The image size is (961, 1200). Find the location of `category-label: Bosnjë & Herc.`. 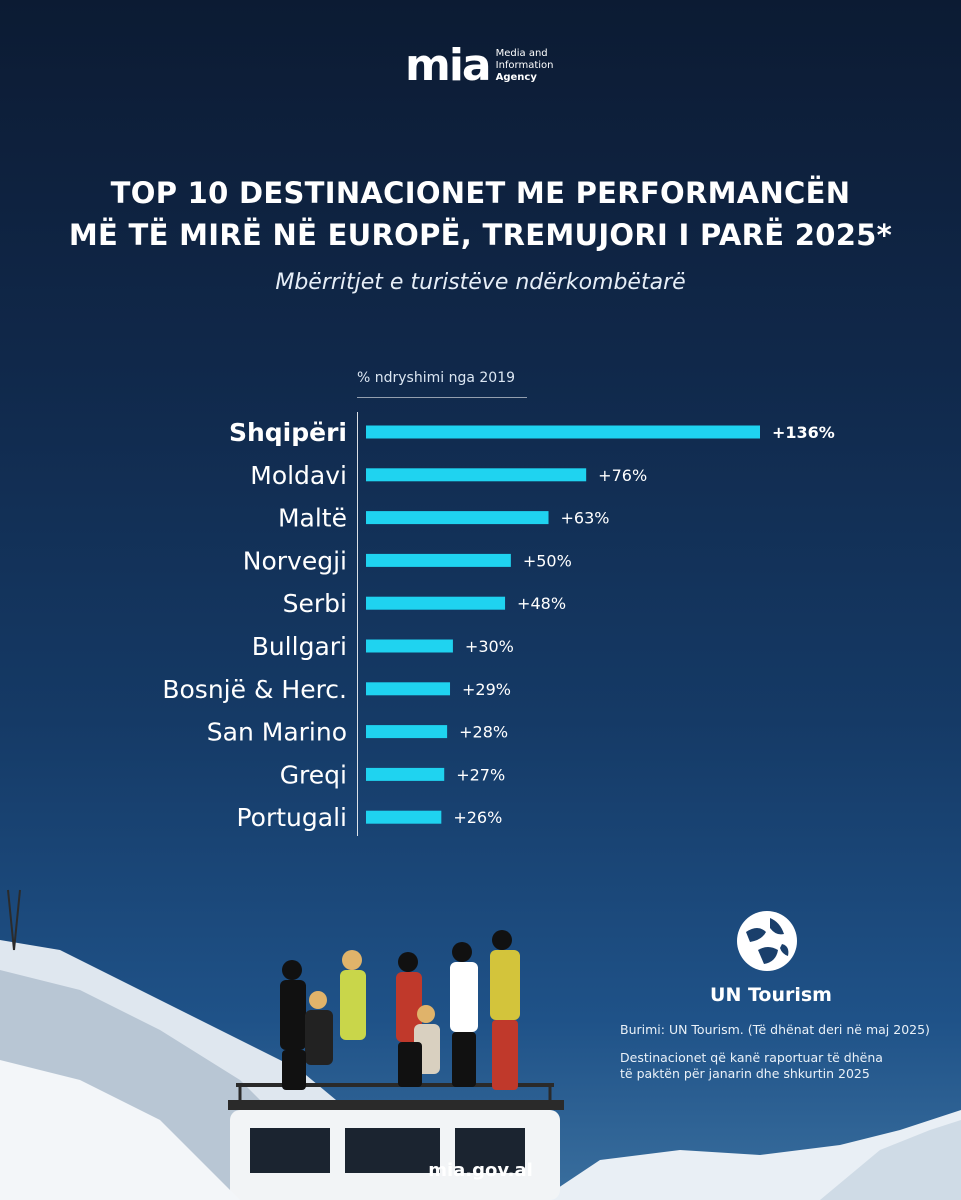

category-label: Bosnjë & Herc. is located at coordinates (254, 689).